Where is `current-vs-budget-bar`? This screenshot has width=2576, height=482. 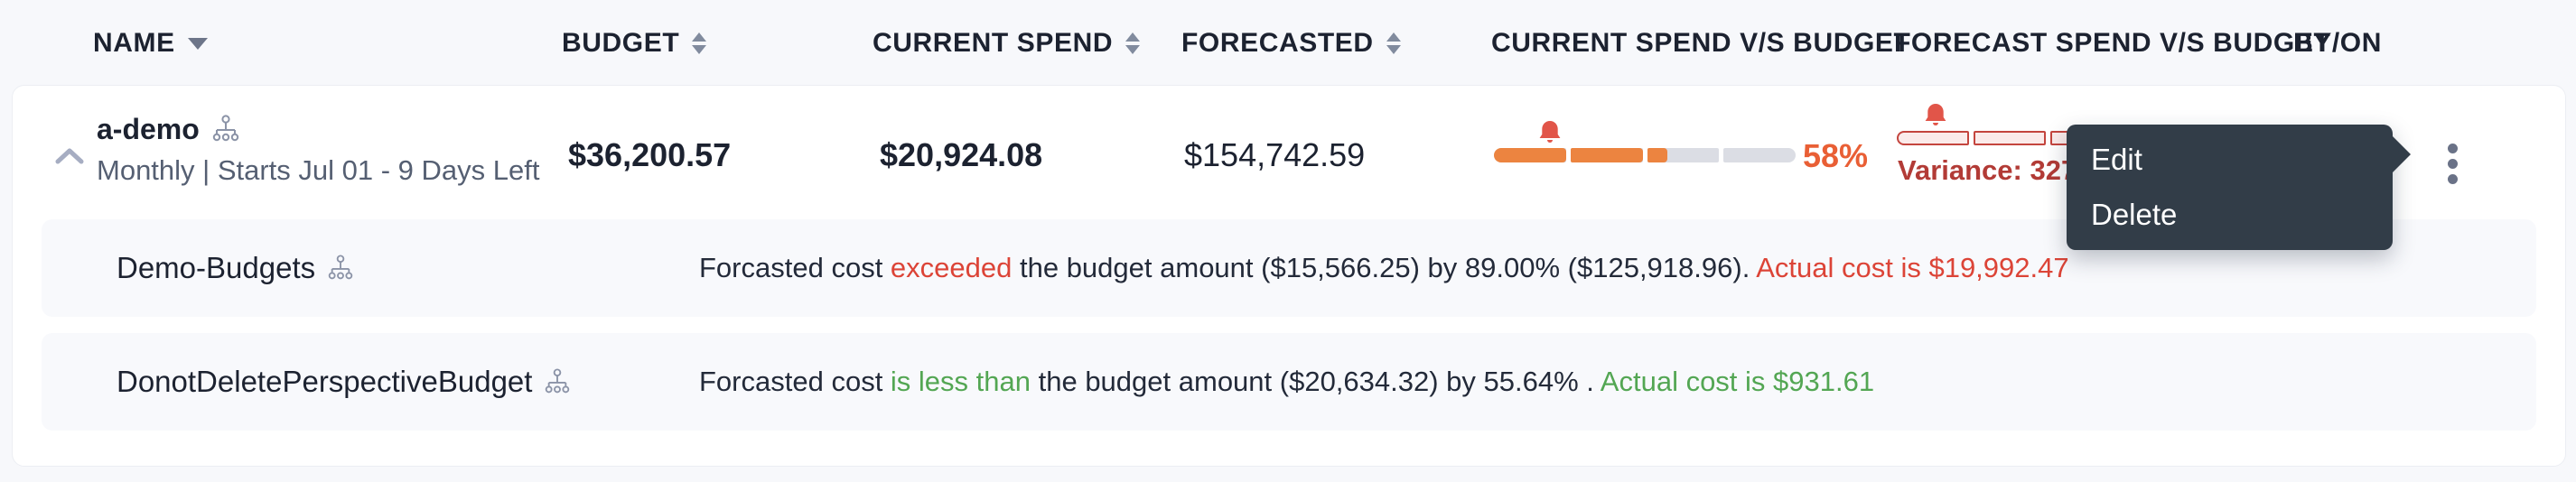
current-vs-budget-bar is located at coordinates (1645, 141).